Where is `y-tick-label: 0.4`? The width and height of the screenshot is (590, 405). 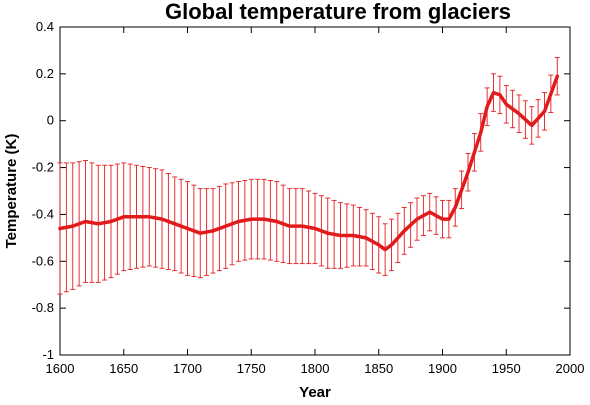
y-tick-label: 0.4 is located at coordinates (45, 26).